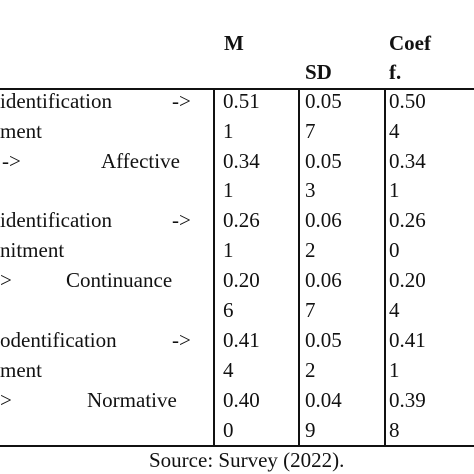 This screenshot has height=474, width=474. Describe the element at coordinates (394, 131) in the screenshot. I see `row-1-coef-line2: 4` at that location.